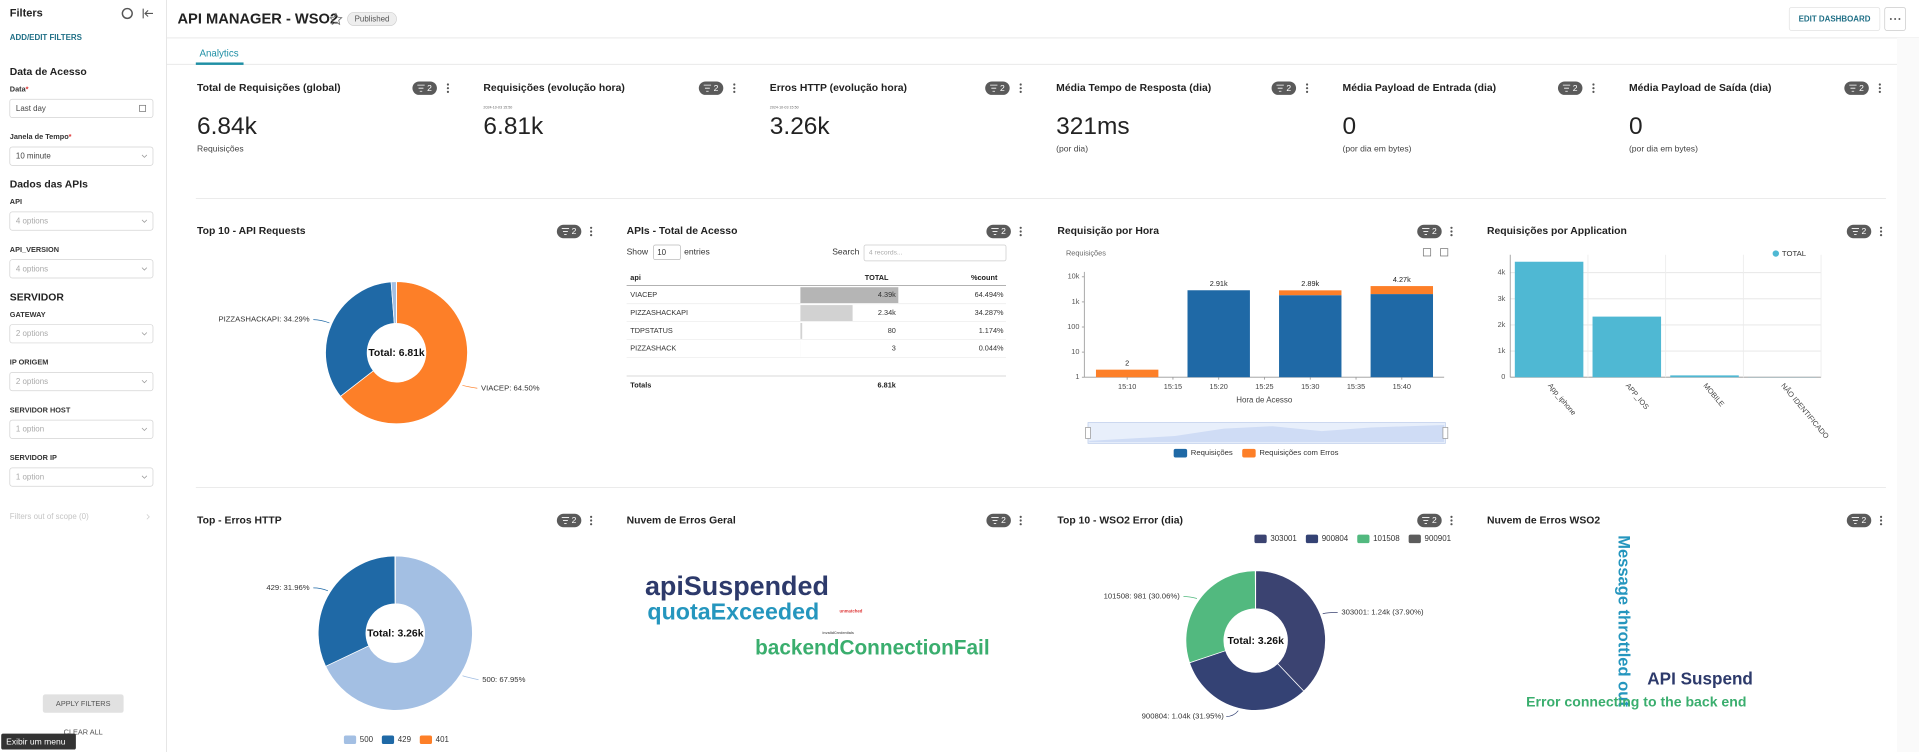  Describe the element at coordinates (1444, 252) in the screenshot. I see `reset-icon` at that location.